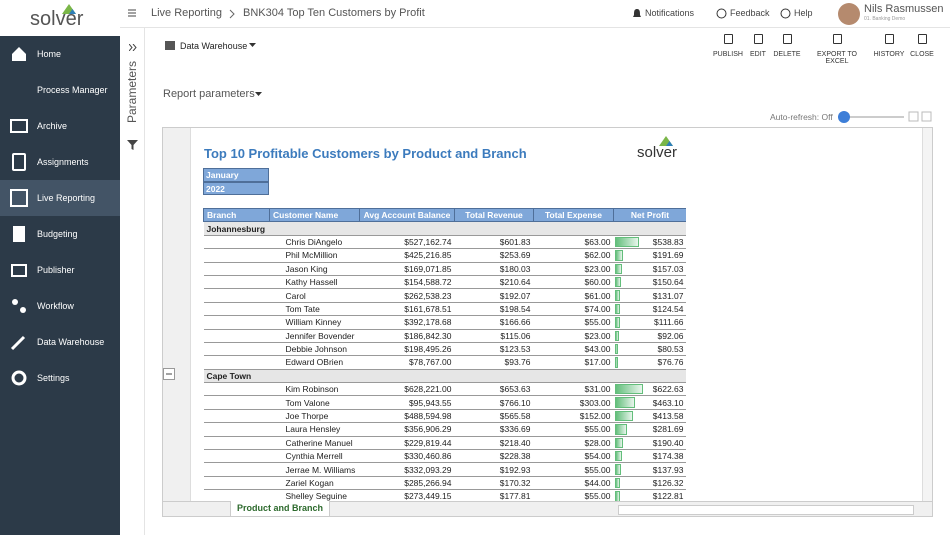  What do you see at coordinates (668, 483) in the screenshot?
I see `cell-text: $126.32` at bounding box center [668, 483].